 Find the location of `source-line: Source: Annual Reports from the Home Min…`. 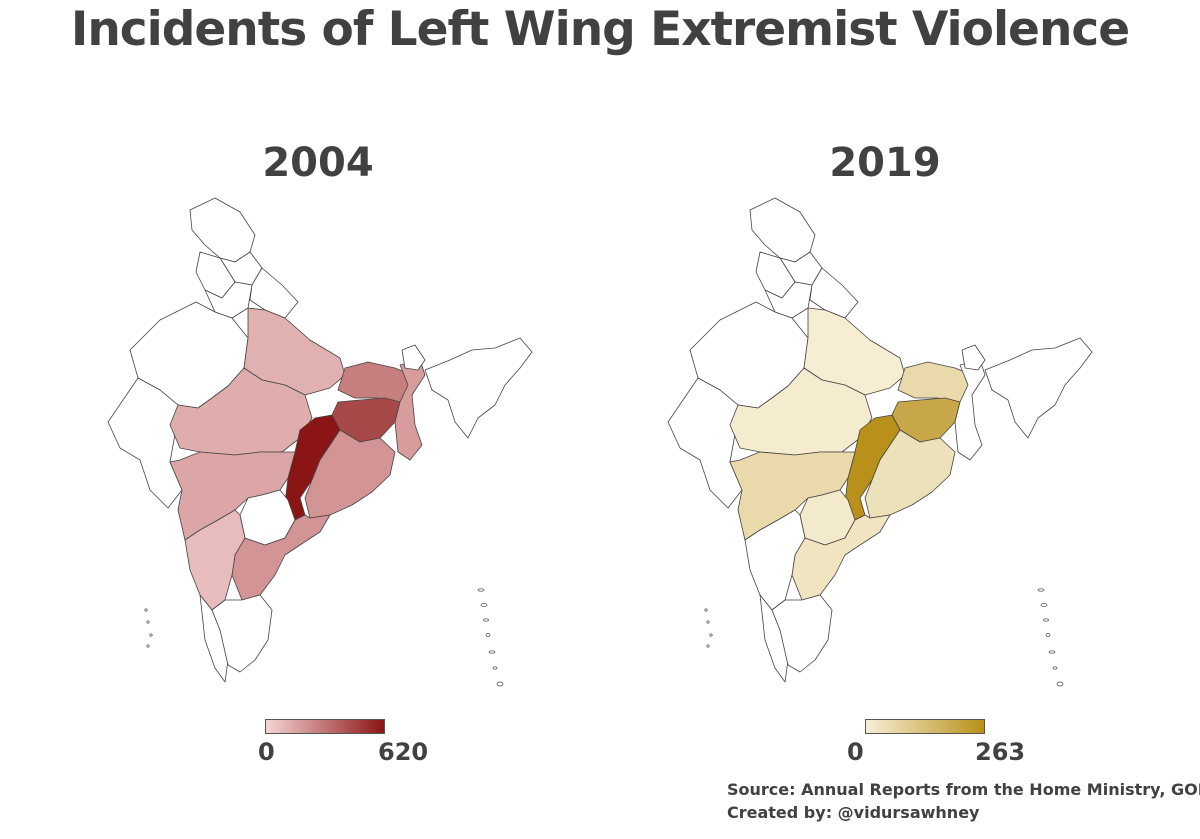

source-line: Source: Annual Reports from the Home Min… is located at coordinates (963, 789).